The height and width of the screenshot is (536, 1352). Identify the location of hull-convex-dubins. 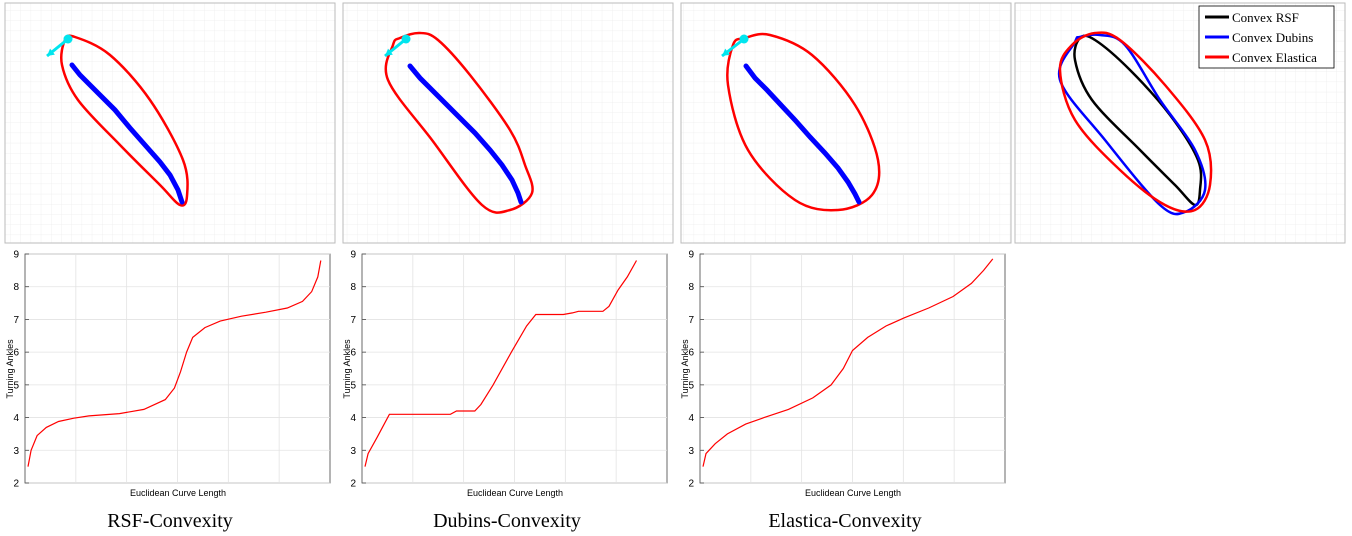
(1132, 124).